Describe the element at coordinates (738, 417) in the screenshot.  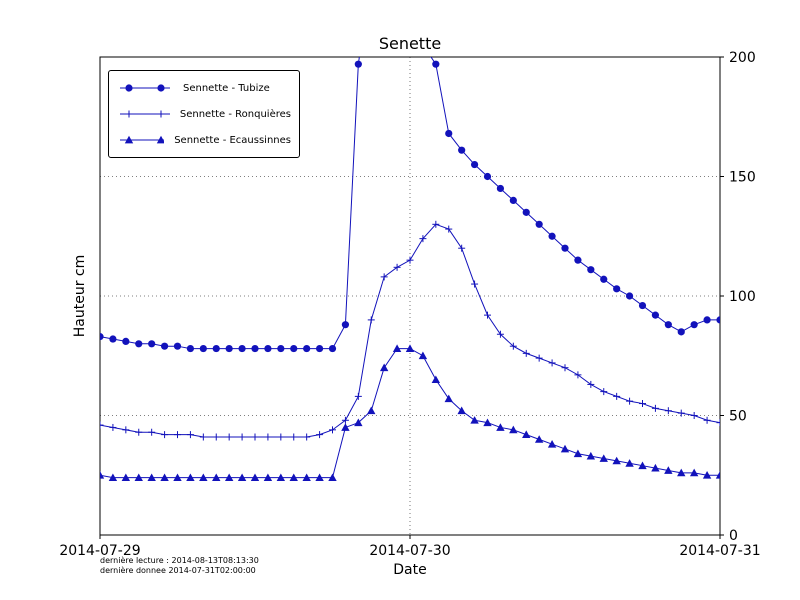
I see `y-tick-label: 50` at that location.